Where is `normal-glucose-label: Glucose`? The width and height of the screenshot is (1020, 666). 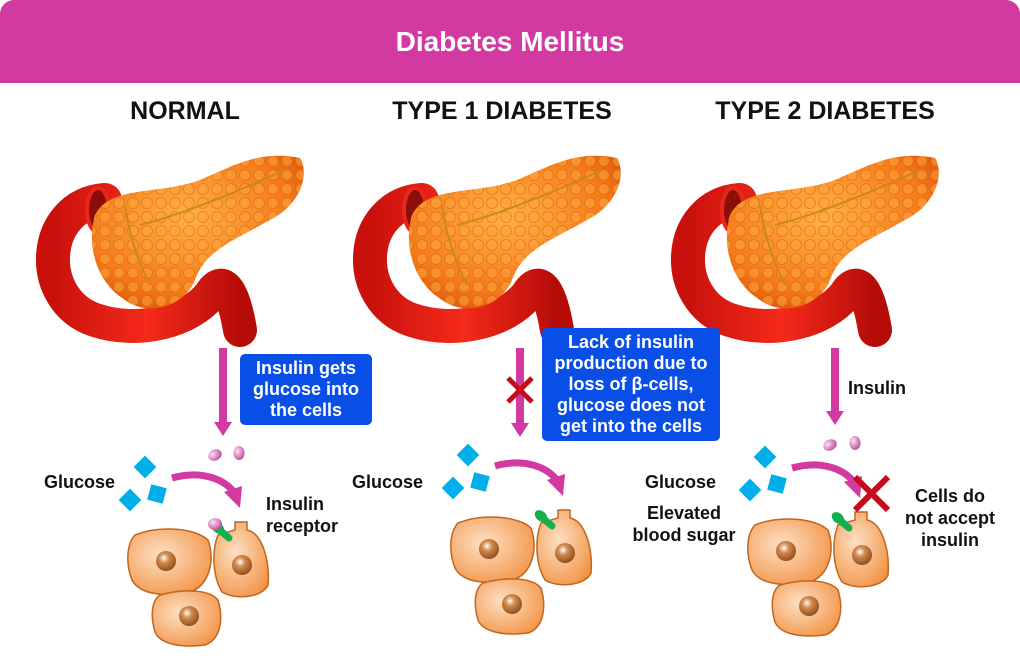 normal-glucose-label: Glucose is located at coordinates (80, 482).